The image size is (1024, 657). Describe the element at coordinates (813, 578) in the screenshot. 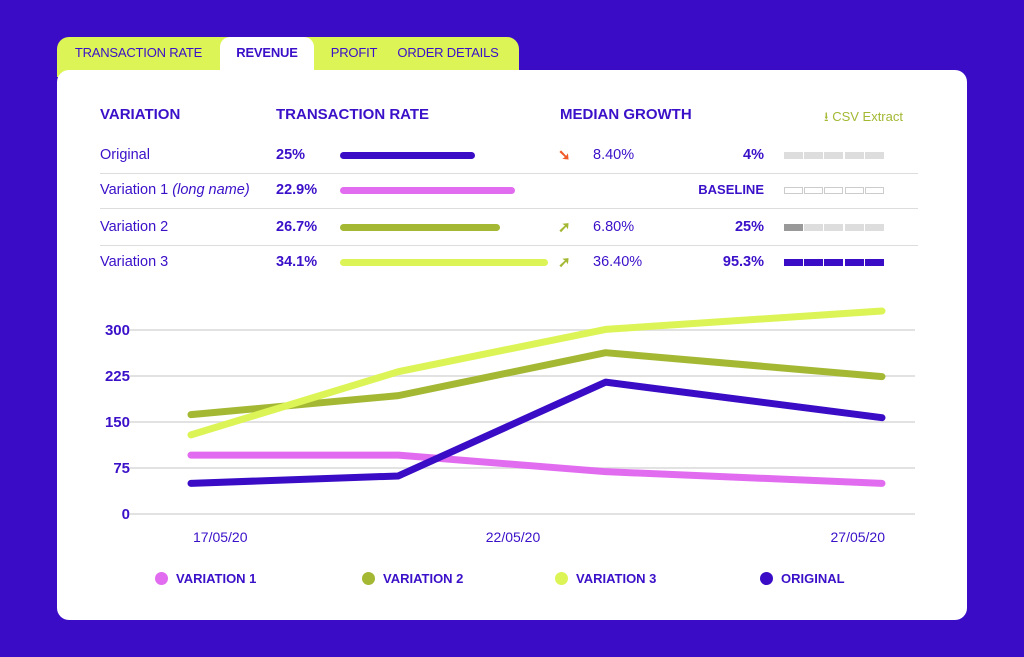

I see `legend-label: ORIGINAL` at that location.